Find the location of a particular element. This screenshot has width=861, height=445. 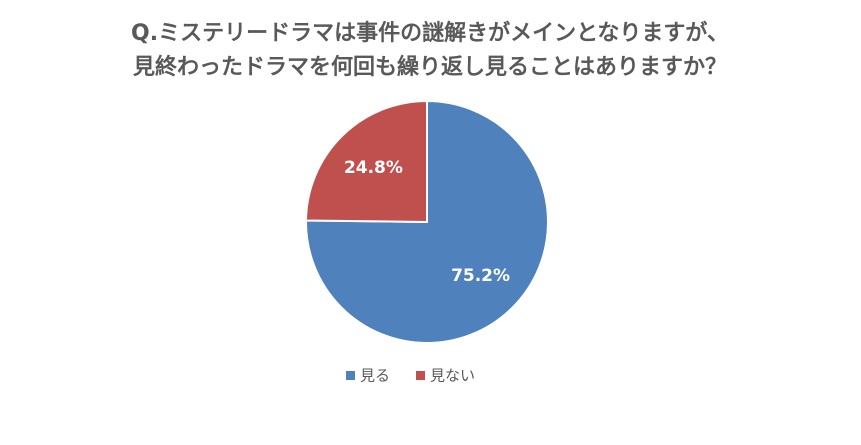

legend-label: 見ない is located at coordinates (452, 376).